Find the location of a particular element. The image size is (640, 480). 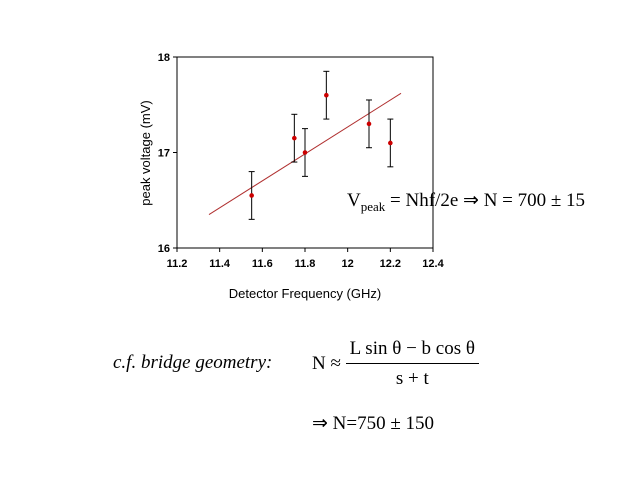

result-equation: ⇒ N=750 ± 150 is located at coordinates (373, 423).